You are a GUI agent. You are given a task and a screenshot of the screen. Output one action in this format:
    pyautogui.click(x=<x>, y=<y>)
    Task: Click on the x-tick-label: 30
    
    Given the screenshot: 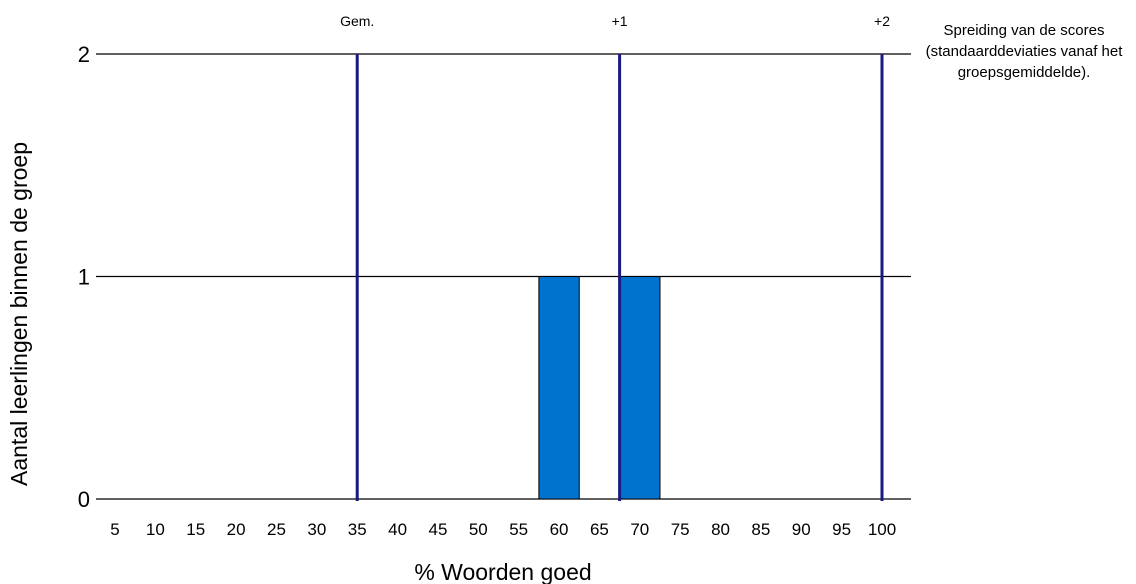 What is the action you would take?
    pyautogui.click(x=316, y=529)
    